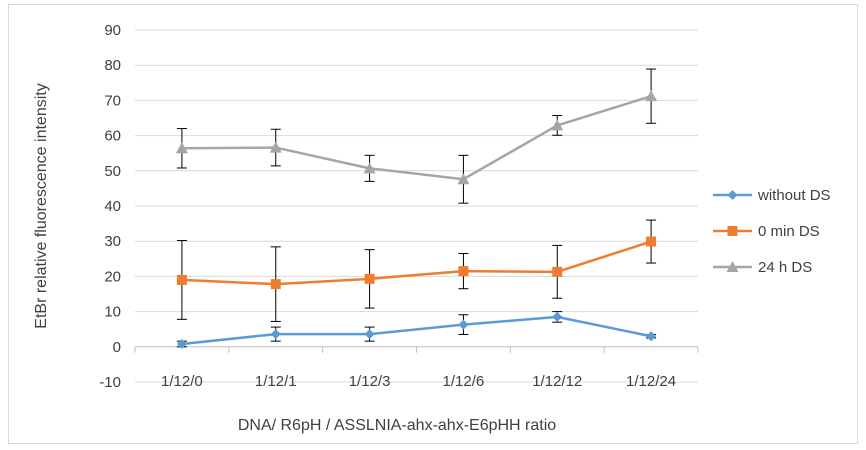  Describe the element at coordinates (464, 381) in the screenshot. I see `x-tick-label: 1/12/6` at that location.